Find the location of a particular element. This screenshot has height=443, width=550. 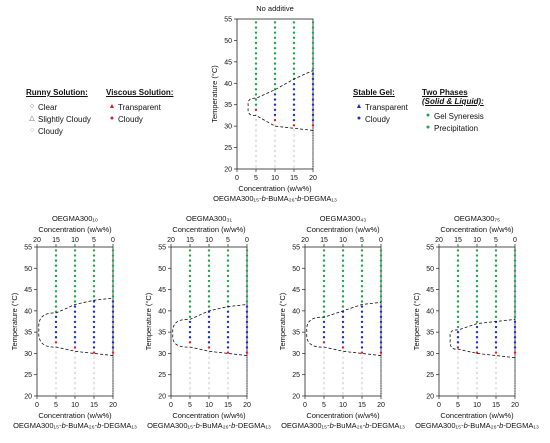

top-tick-label: 10 is located at coordinates (75, 240).